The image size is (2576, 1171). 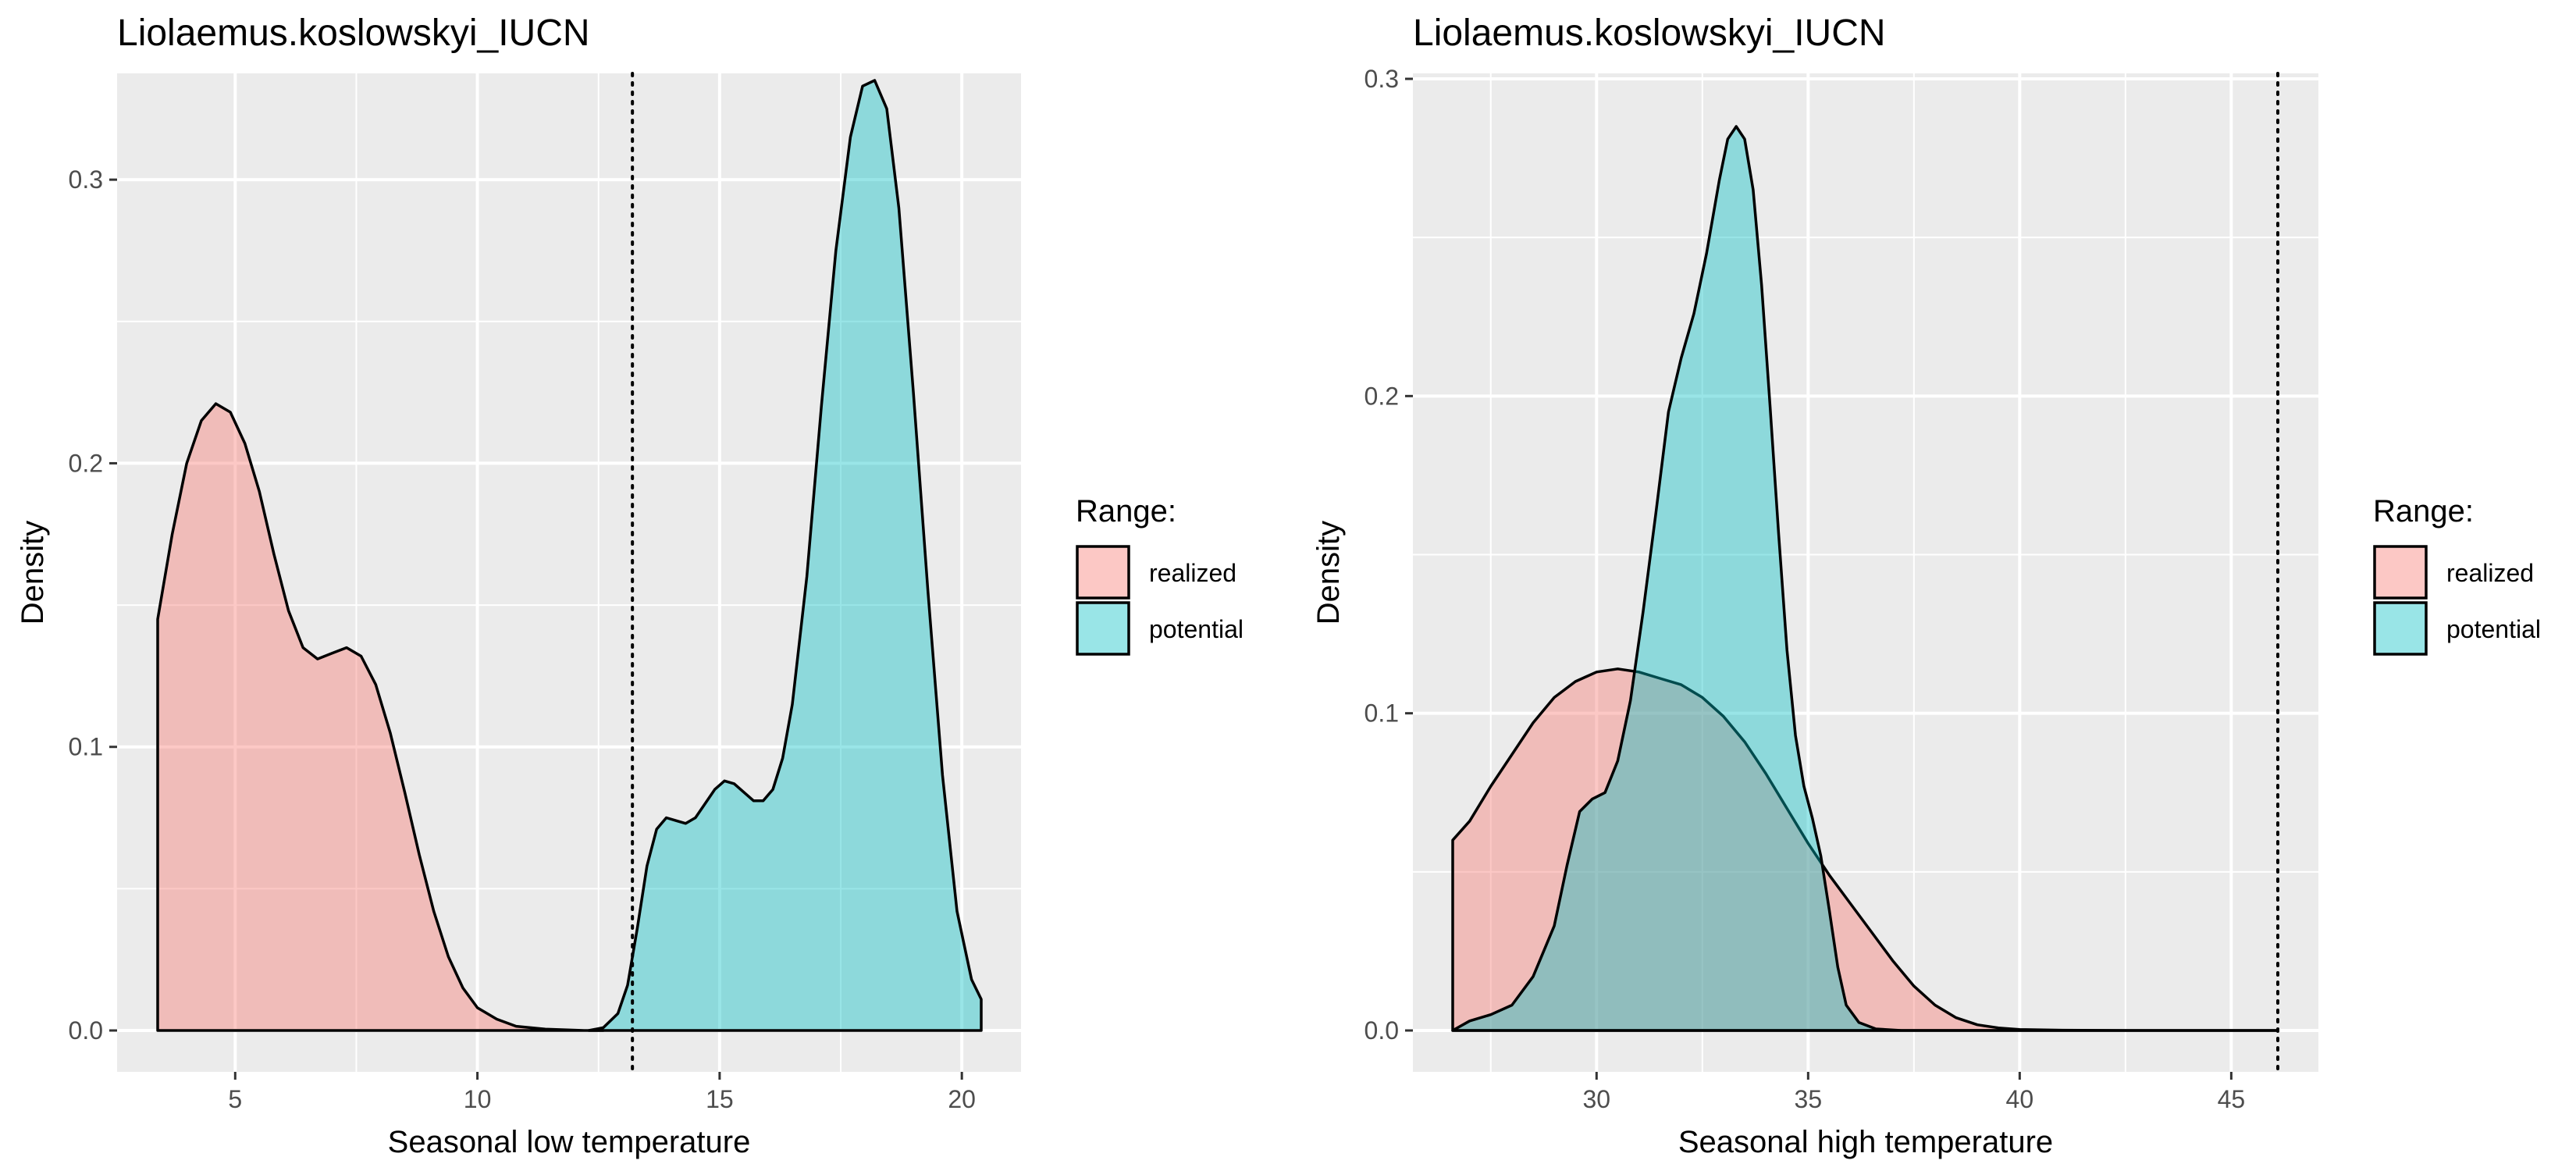 What do you see at coordinates (1103, 628) in the screenshot?
I see `left-legend-key-potential` at bounding box center [1103, 628].